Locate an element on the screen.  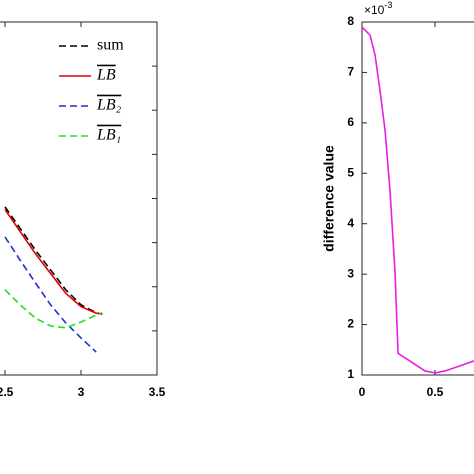
y-axis-label: difference value is located at coordinates (329, 198).